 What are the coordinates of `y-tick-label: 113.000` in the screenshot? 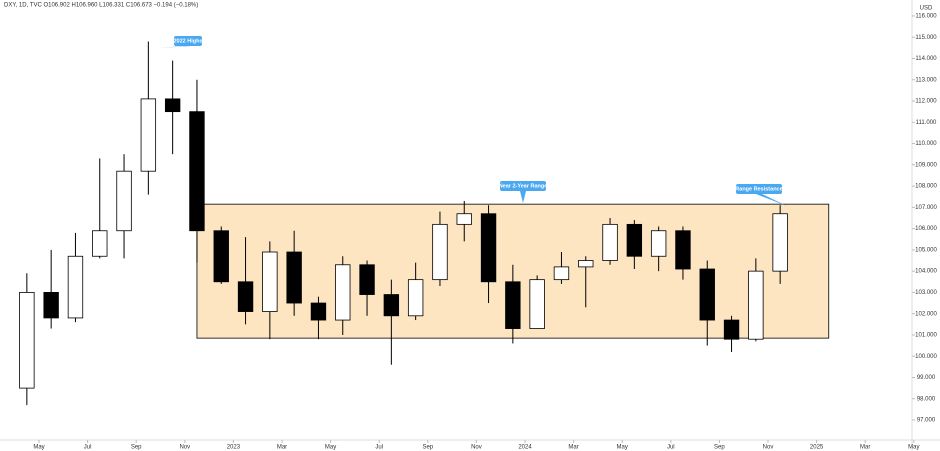 It's located at (926, 80).